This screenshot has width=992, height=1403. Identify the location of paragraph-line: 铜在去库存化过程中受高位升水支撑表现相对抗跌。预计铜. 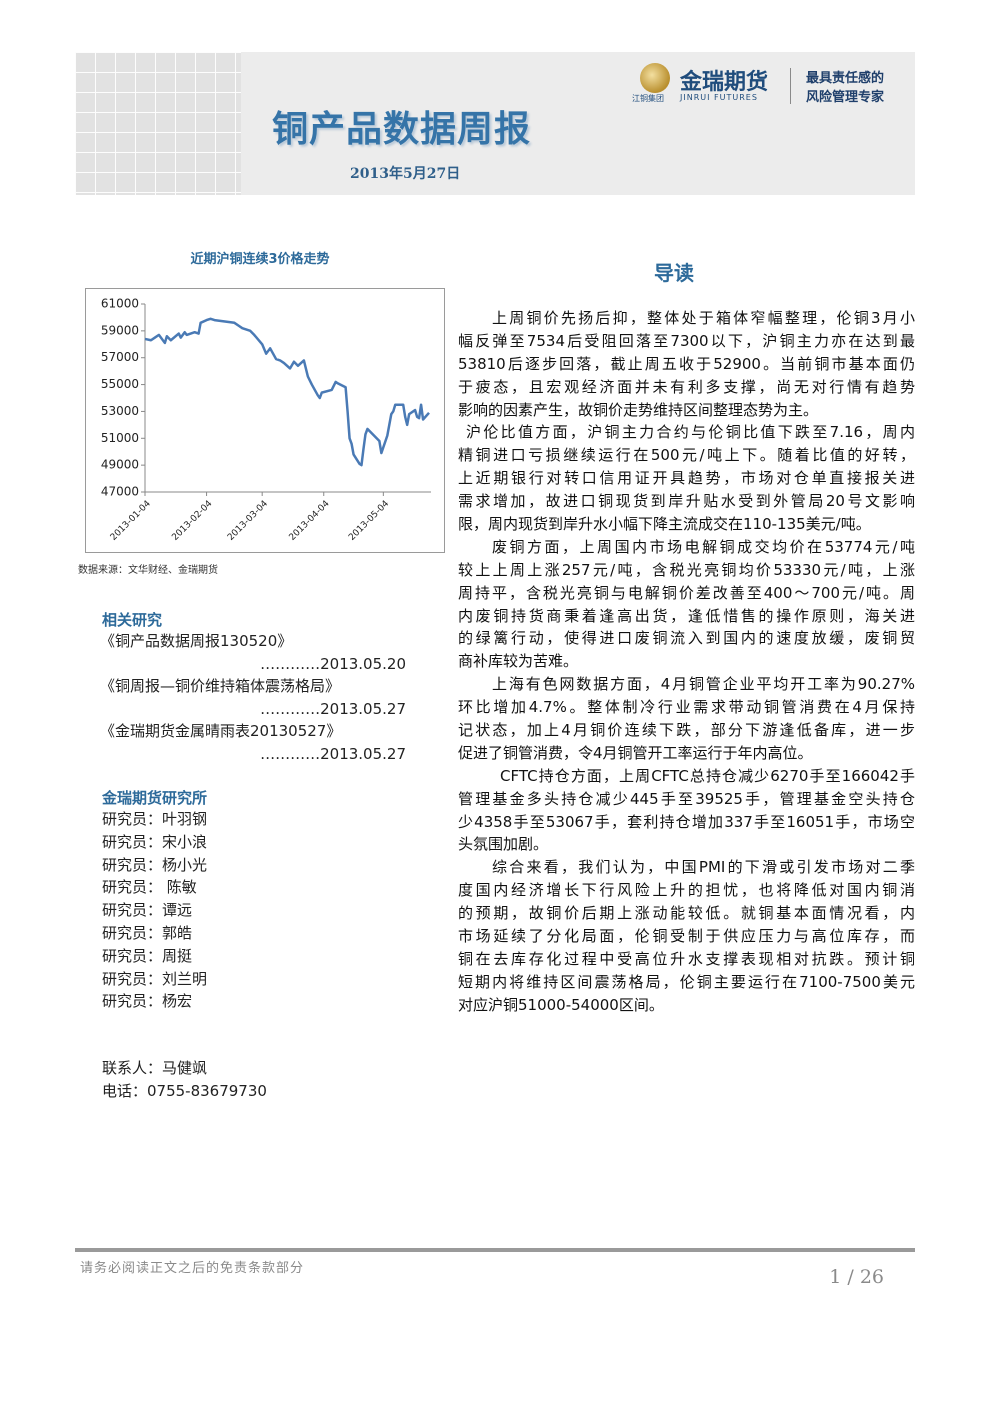
(686, 958).